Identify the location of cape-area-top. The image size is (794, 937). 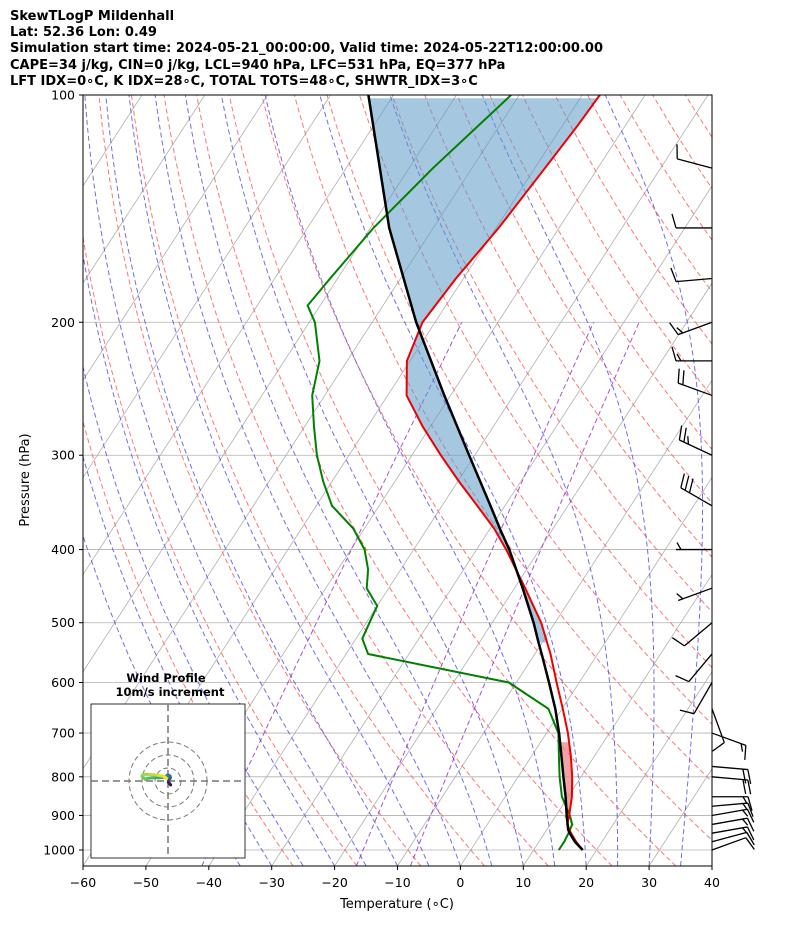
(483, 314).